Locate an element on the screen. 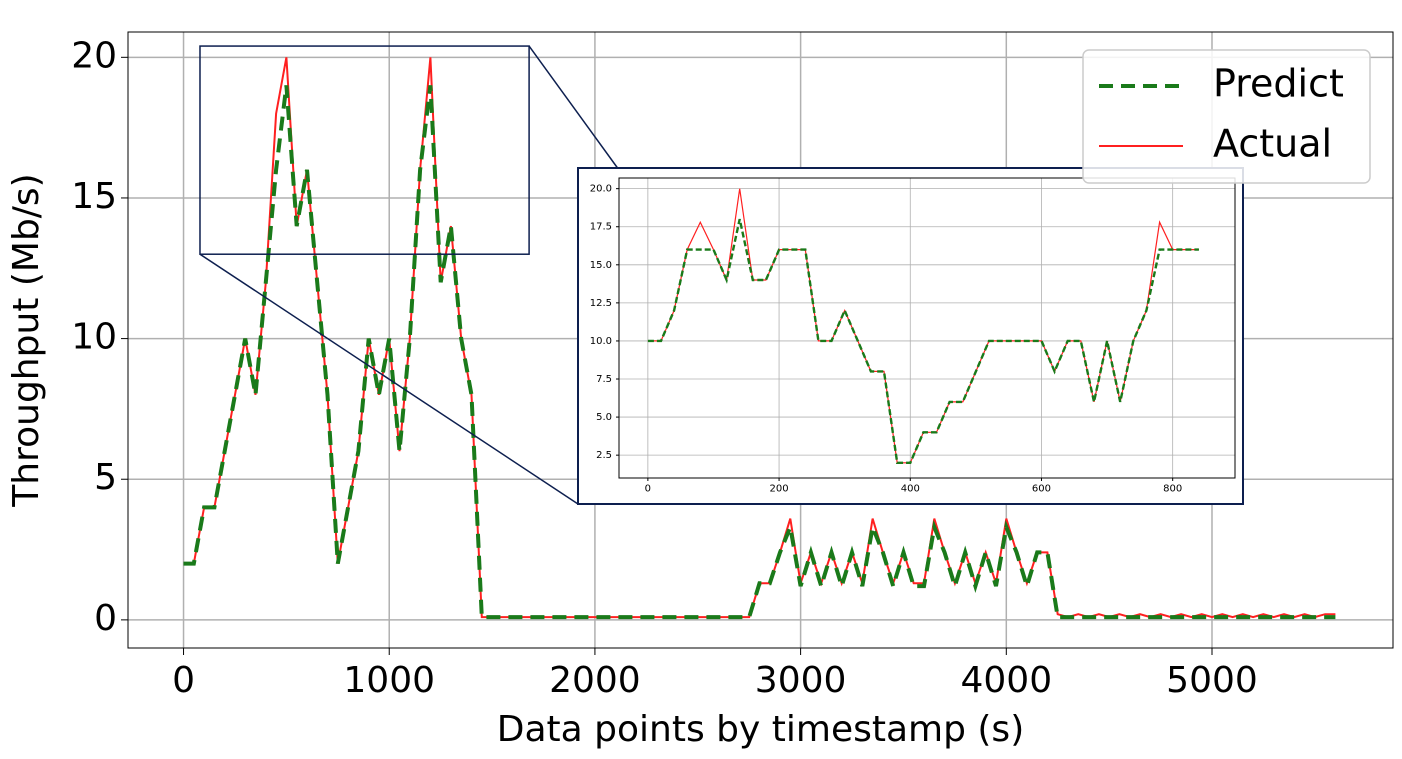 Image resolution: width=1402 pixels, height=759 pixels. y-tick-label: 17.5 is located at coordinates (601, 227).